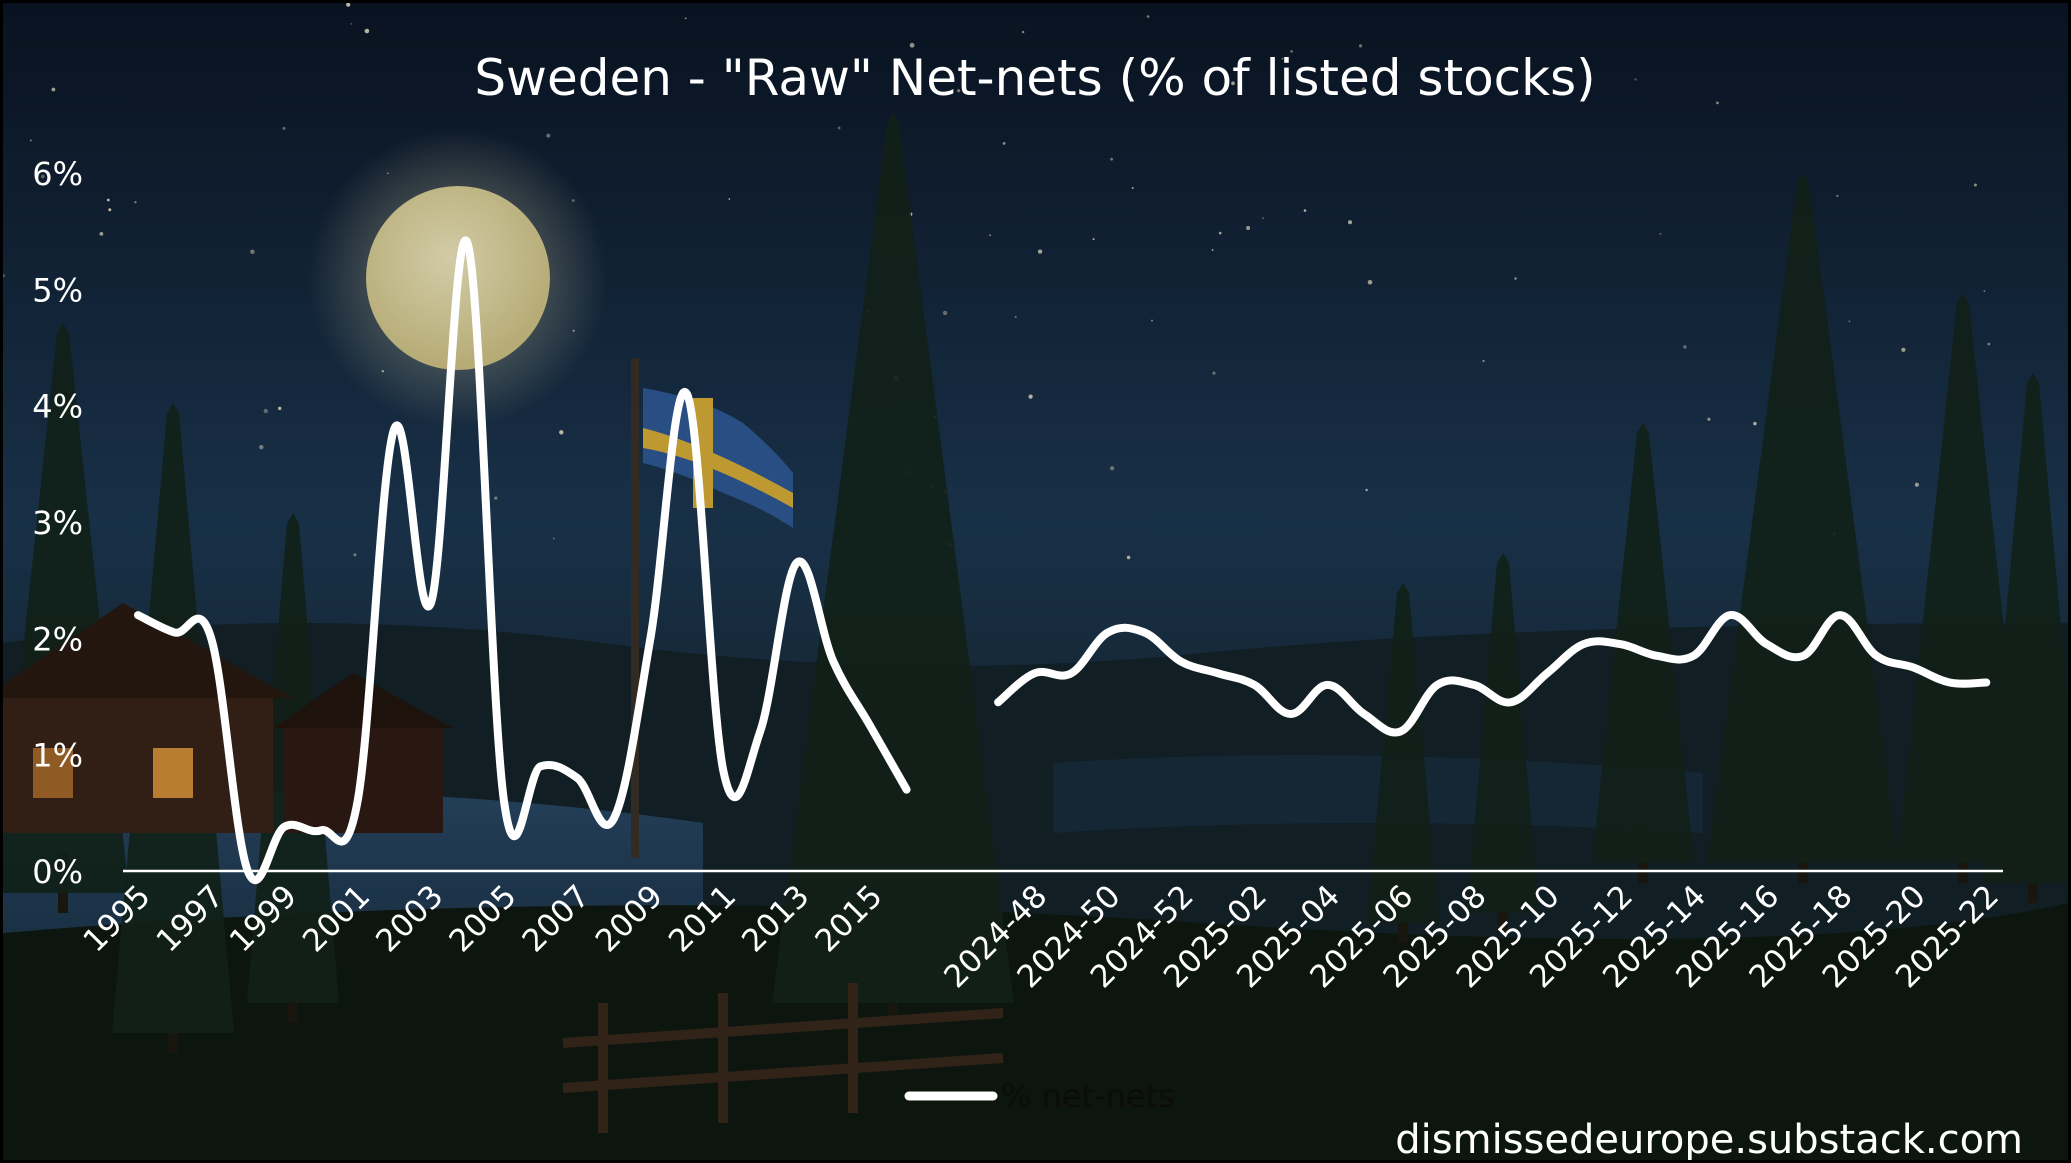  Describe the element at coordinates (1709, 1138) in the screenshot. I see `watermark: dismissedeurope.substack.com` at that location.